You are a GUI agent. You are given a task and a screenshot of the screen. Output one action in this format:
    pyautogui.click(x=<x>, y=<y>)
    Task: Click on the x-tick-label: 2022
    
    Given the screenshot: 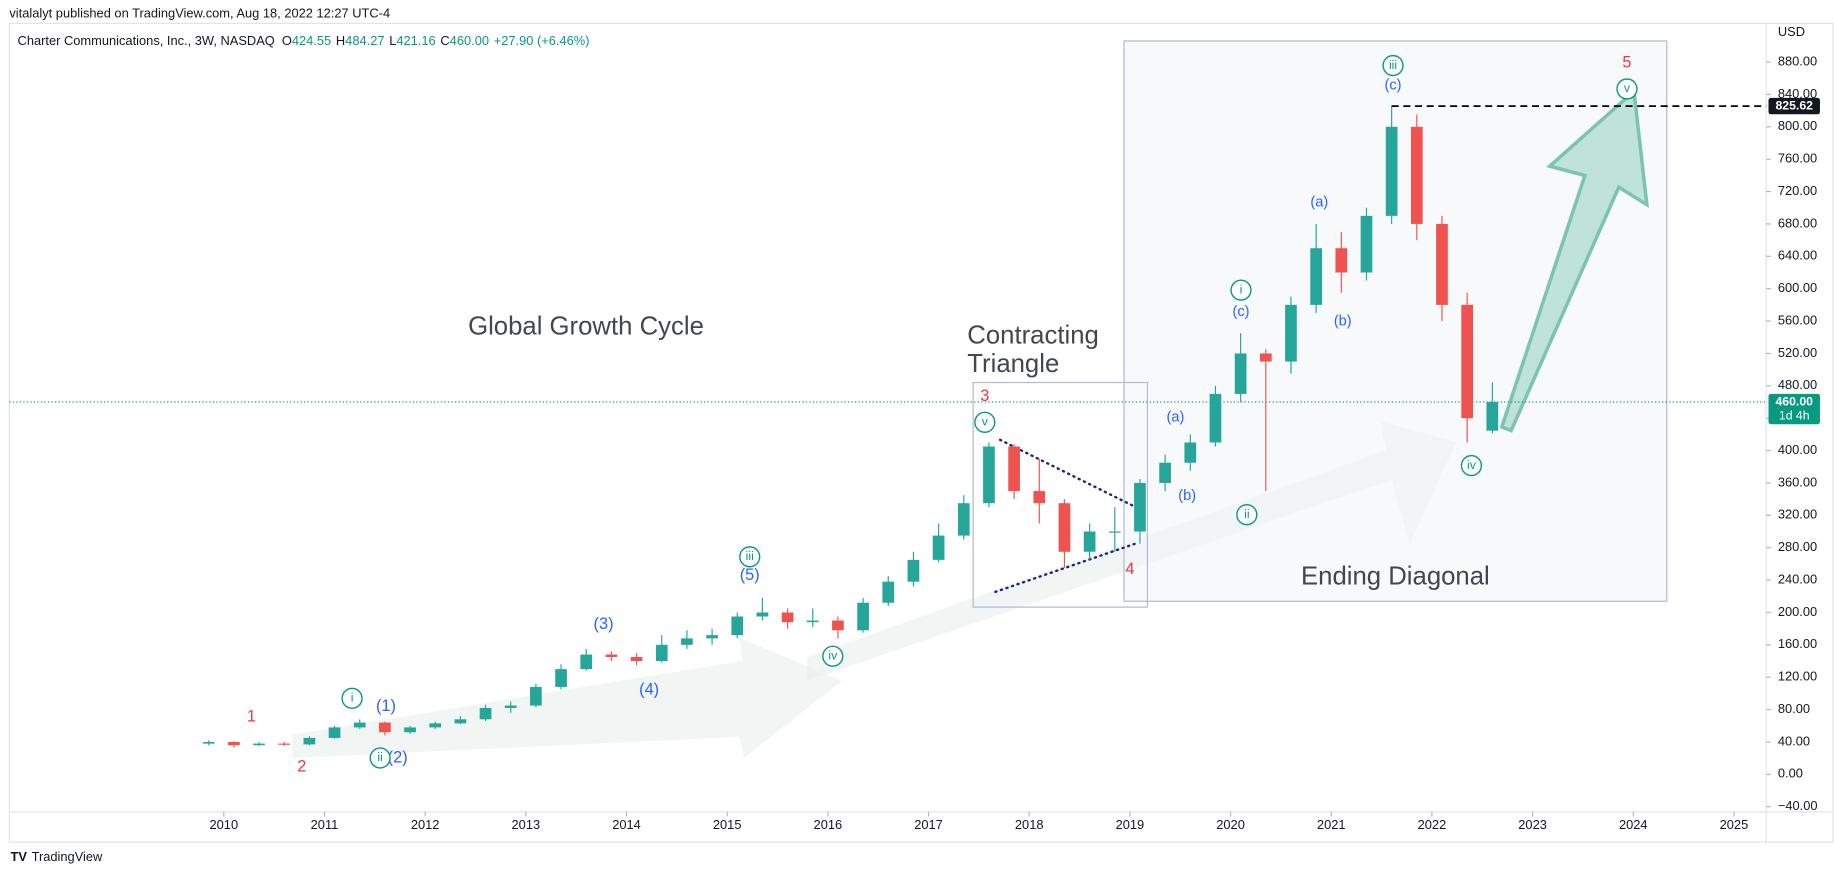 What is the action you would take?
    pyautogui.click(x=1432, y=824)
    